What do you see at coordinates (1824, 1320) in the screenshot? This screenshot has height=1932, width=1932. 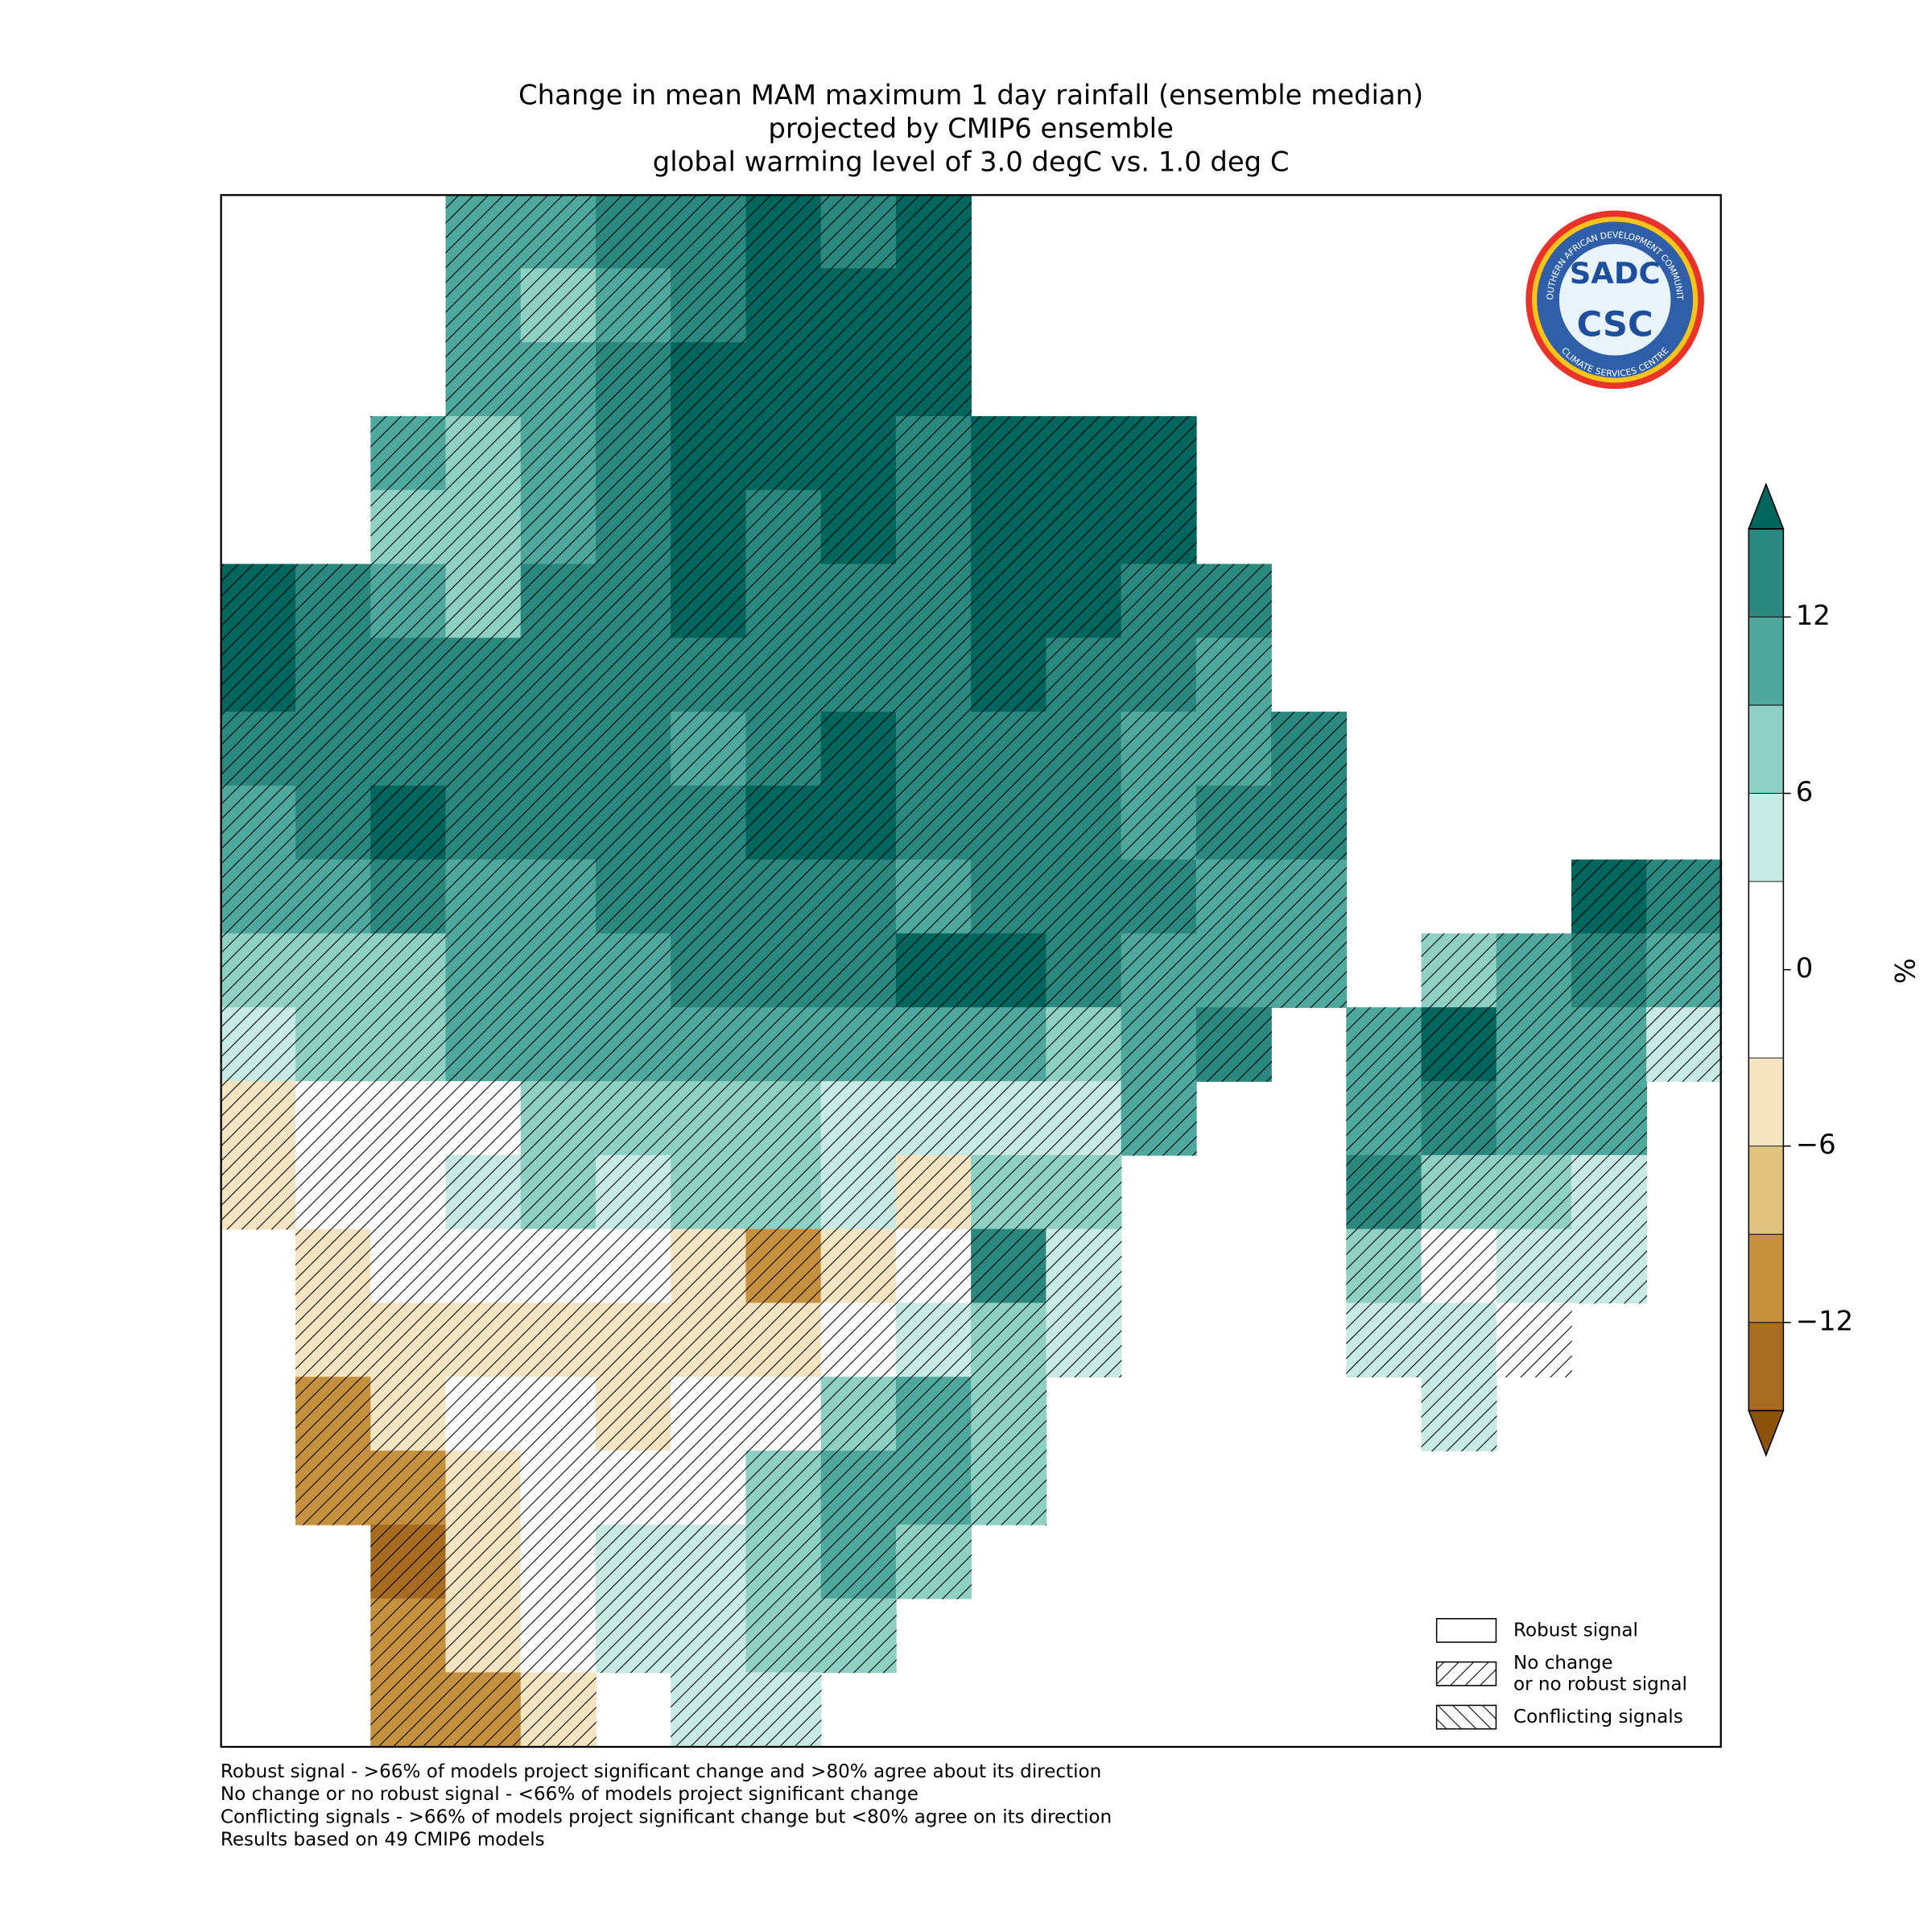 I see `colorbar-tick-label: −12` at bounding box center [1824, 1320].